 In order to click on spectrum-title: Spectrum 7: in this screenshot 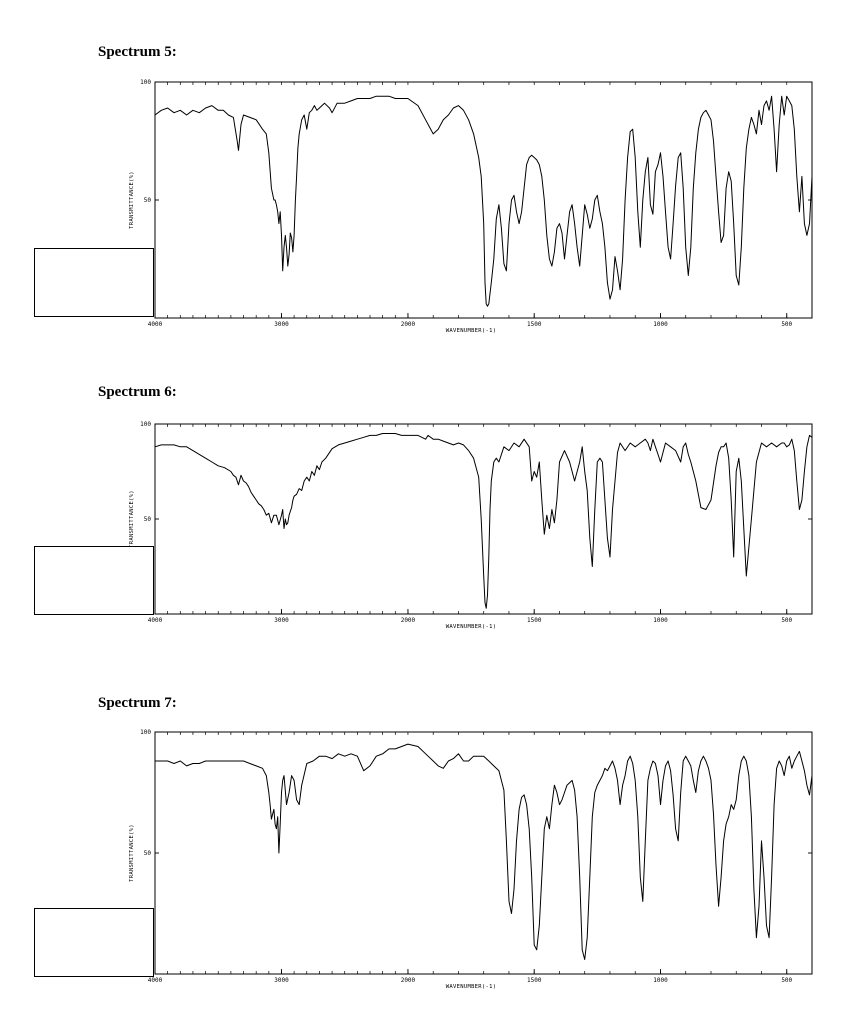, I will do `click(137, 703)`.